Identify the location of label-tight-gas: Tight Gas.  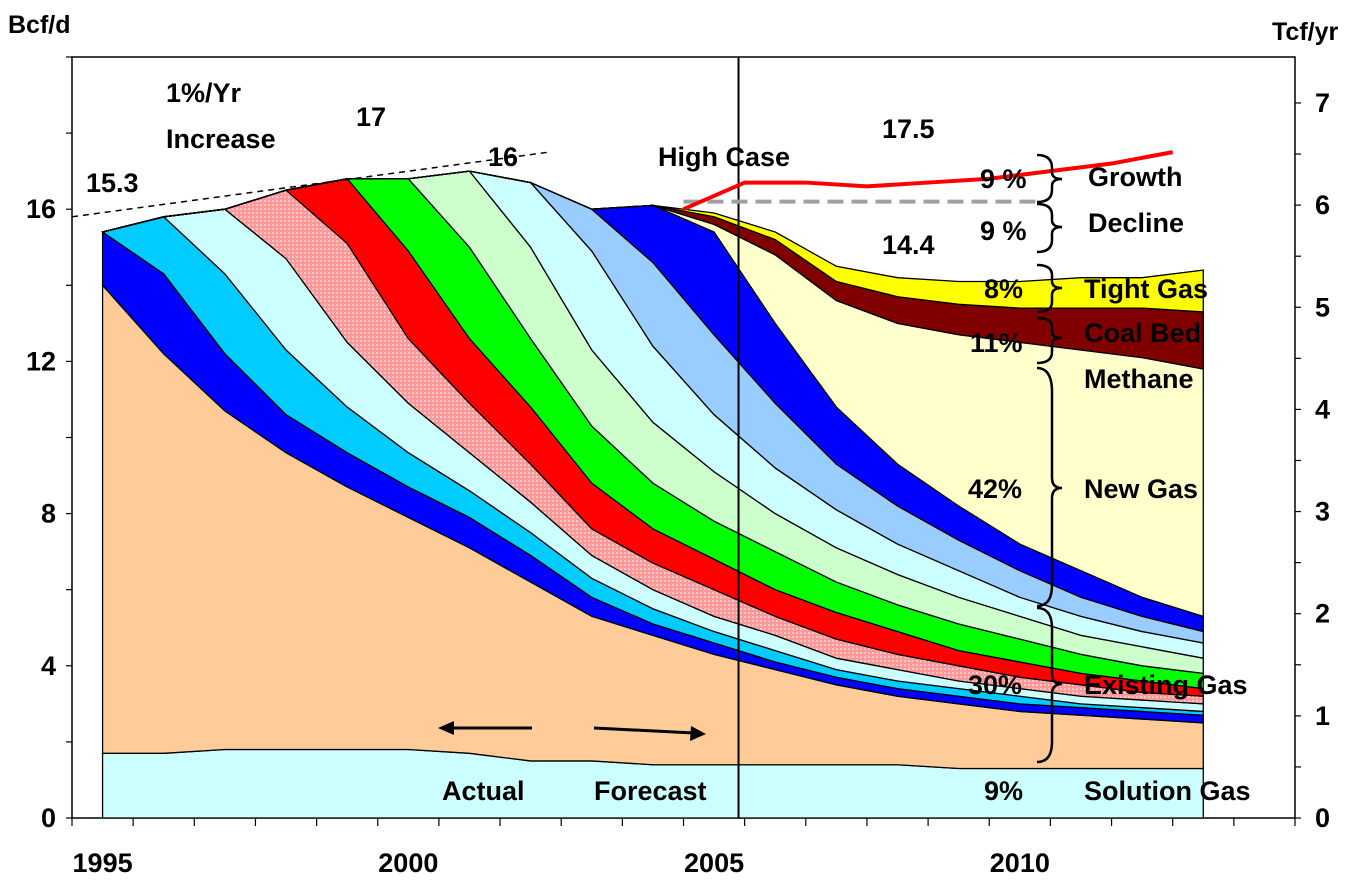
(1146, 289).